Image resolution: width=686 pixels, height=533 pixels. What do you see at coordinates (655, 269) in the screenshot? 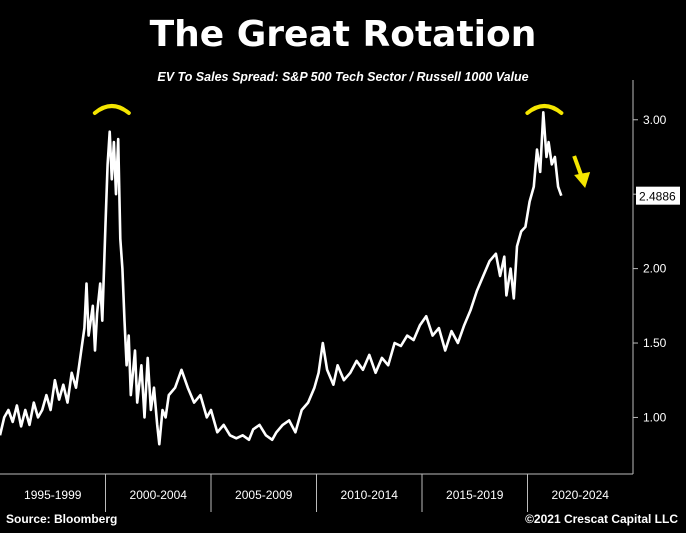
I see `y-tick-label: 2.00` at bounding box center [655, 269].